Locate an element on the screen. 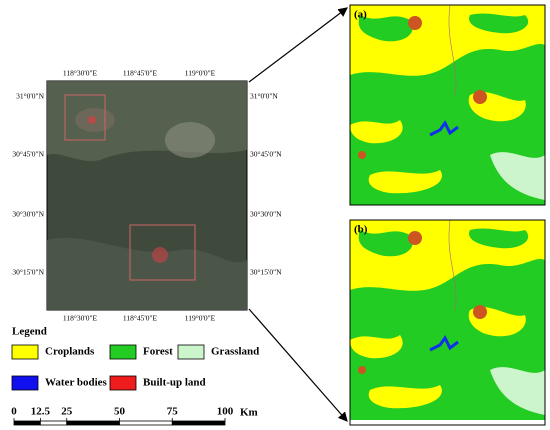 The width and height of the screenshot is (550, 430). legend-label: Built-up land is located at coordinates (174, 383).